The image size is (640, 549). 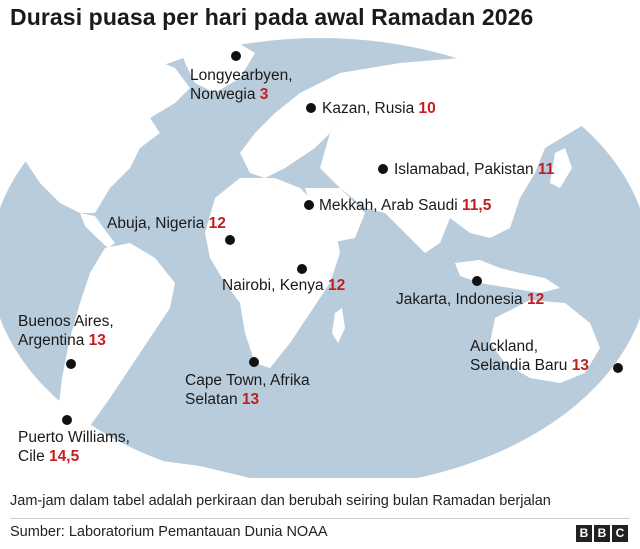 What do you see at coordinates (320, 518) in the screenshot?
I see `footer-divider` at bounding box center [320, 518].